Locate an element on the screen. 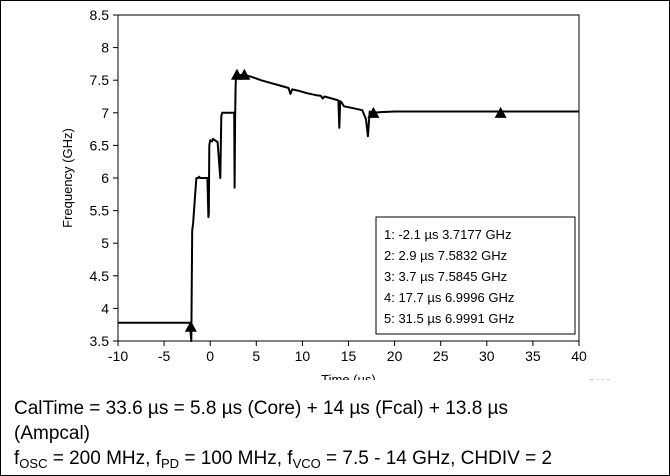 The image size is (670, 476). f-vco-value: = 7.5 - 14 GHz, CHDIV = 2 is located at coordinates (436, 458).